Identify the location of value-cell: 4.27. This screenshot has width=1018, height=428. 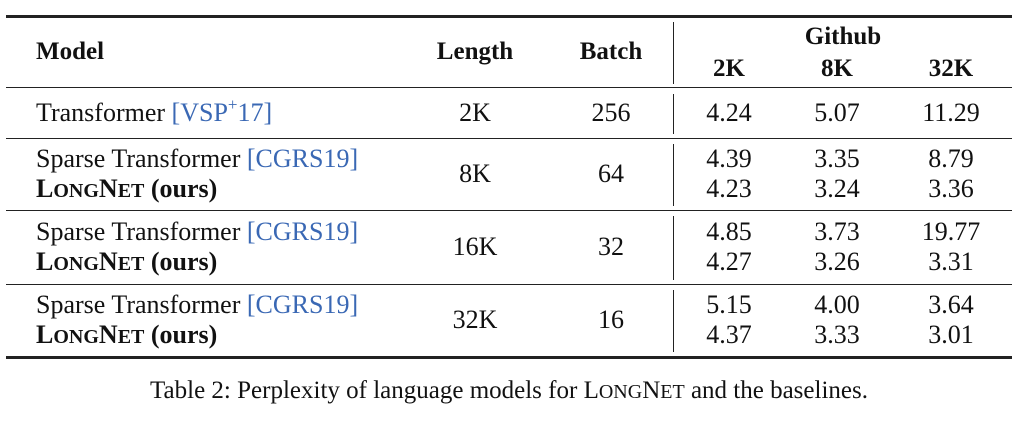
(729, 261).